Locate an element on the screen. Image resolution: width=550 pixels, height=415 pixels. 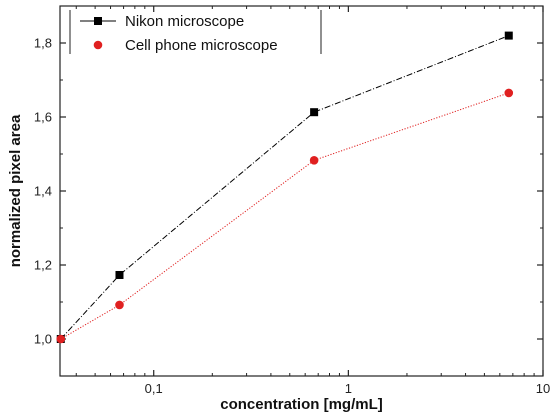
legend-label: Nikon microscope is located at coordinates (184, 21).